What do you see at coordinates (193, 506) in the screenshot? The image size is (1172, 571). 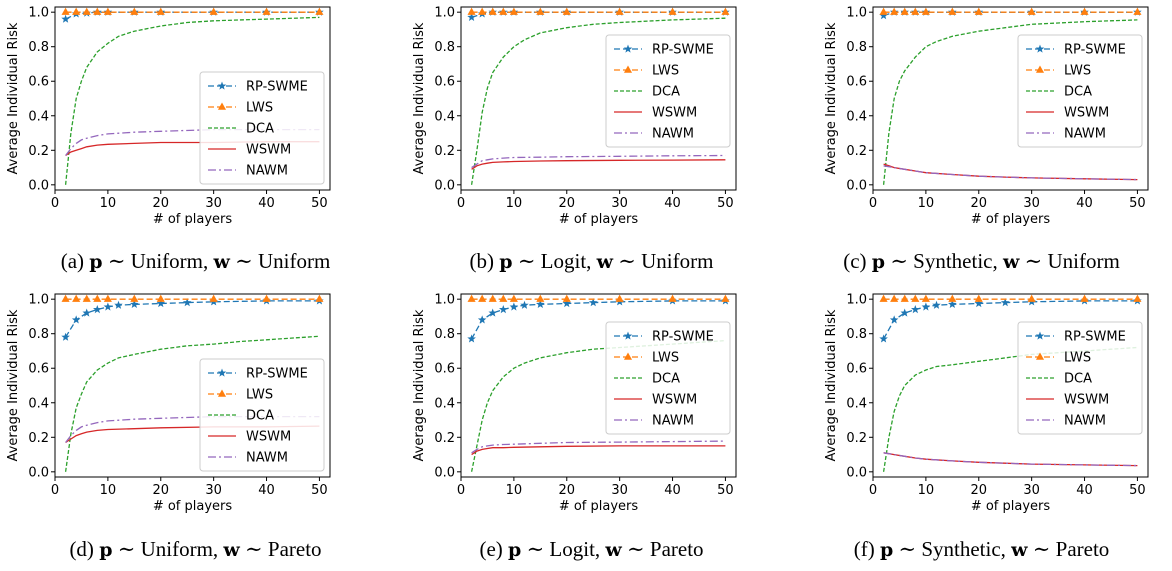 I see `x-axis-label: # of players` at bounding box center [193, 506].